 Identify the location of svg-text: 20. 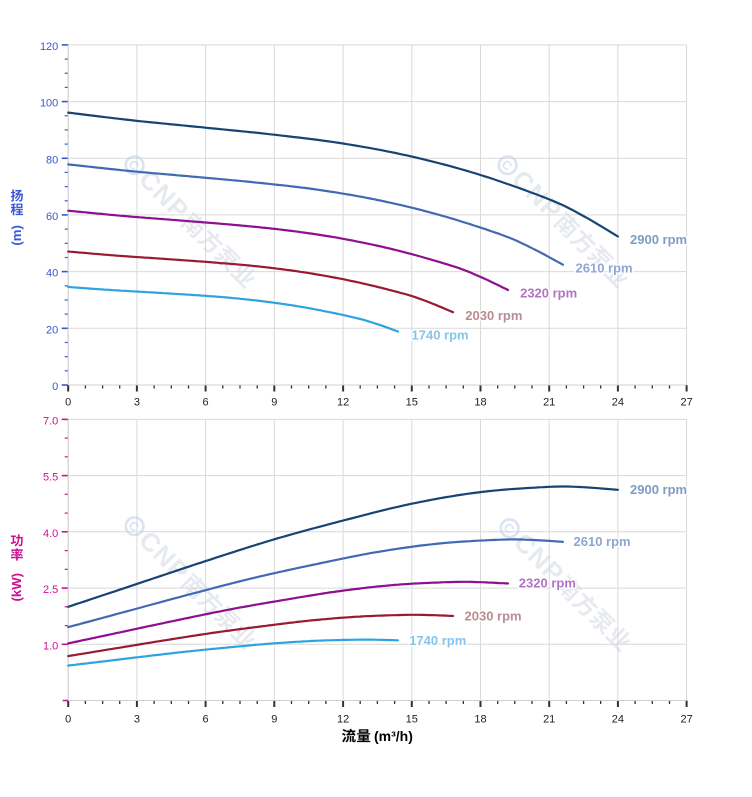
(52, 330).